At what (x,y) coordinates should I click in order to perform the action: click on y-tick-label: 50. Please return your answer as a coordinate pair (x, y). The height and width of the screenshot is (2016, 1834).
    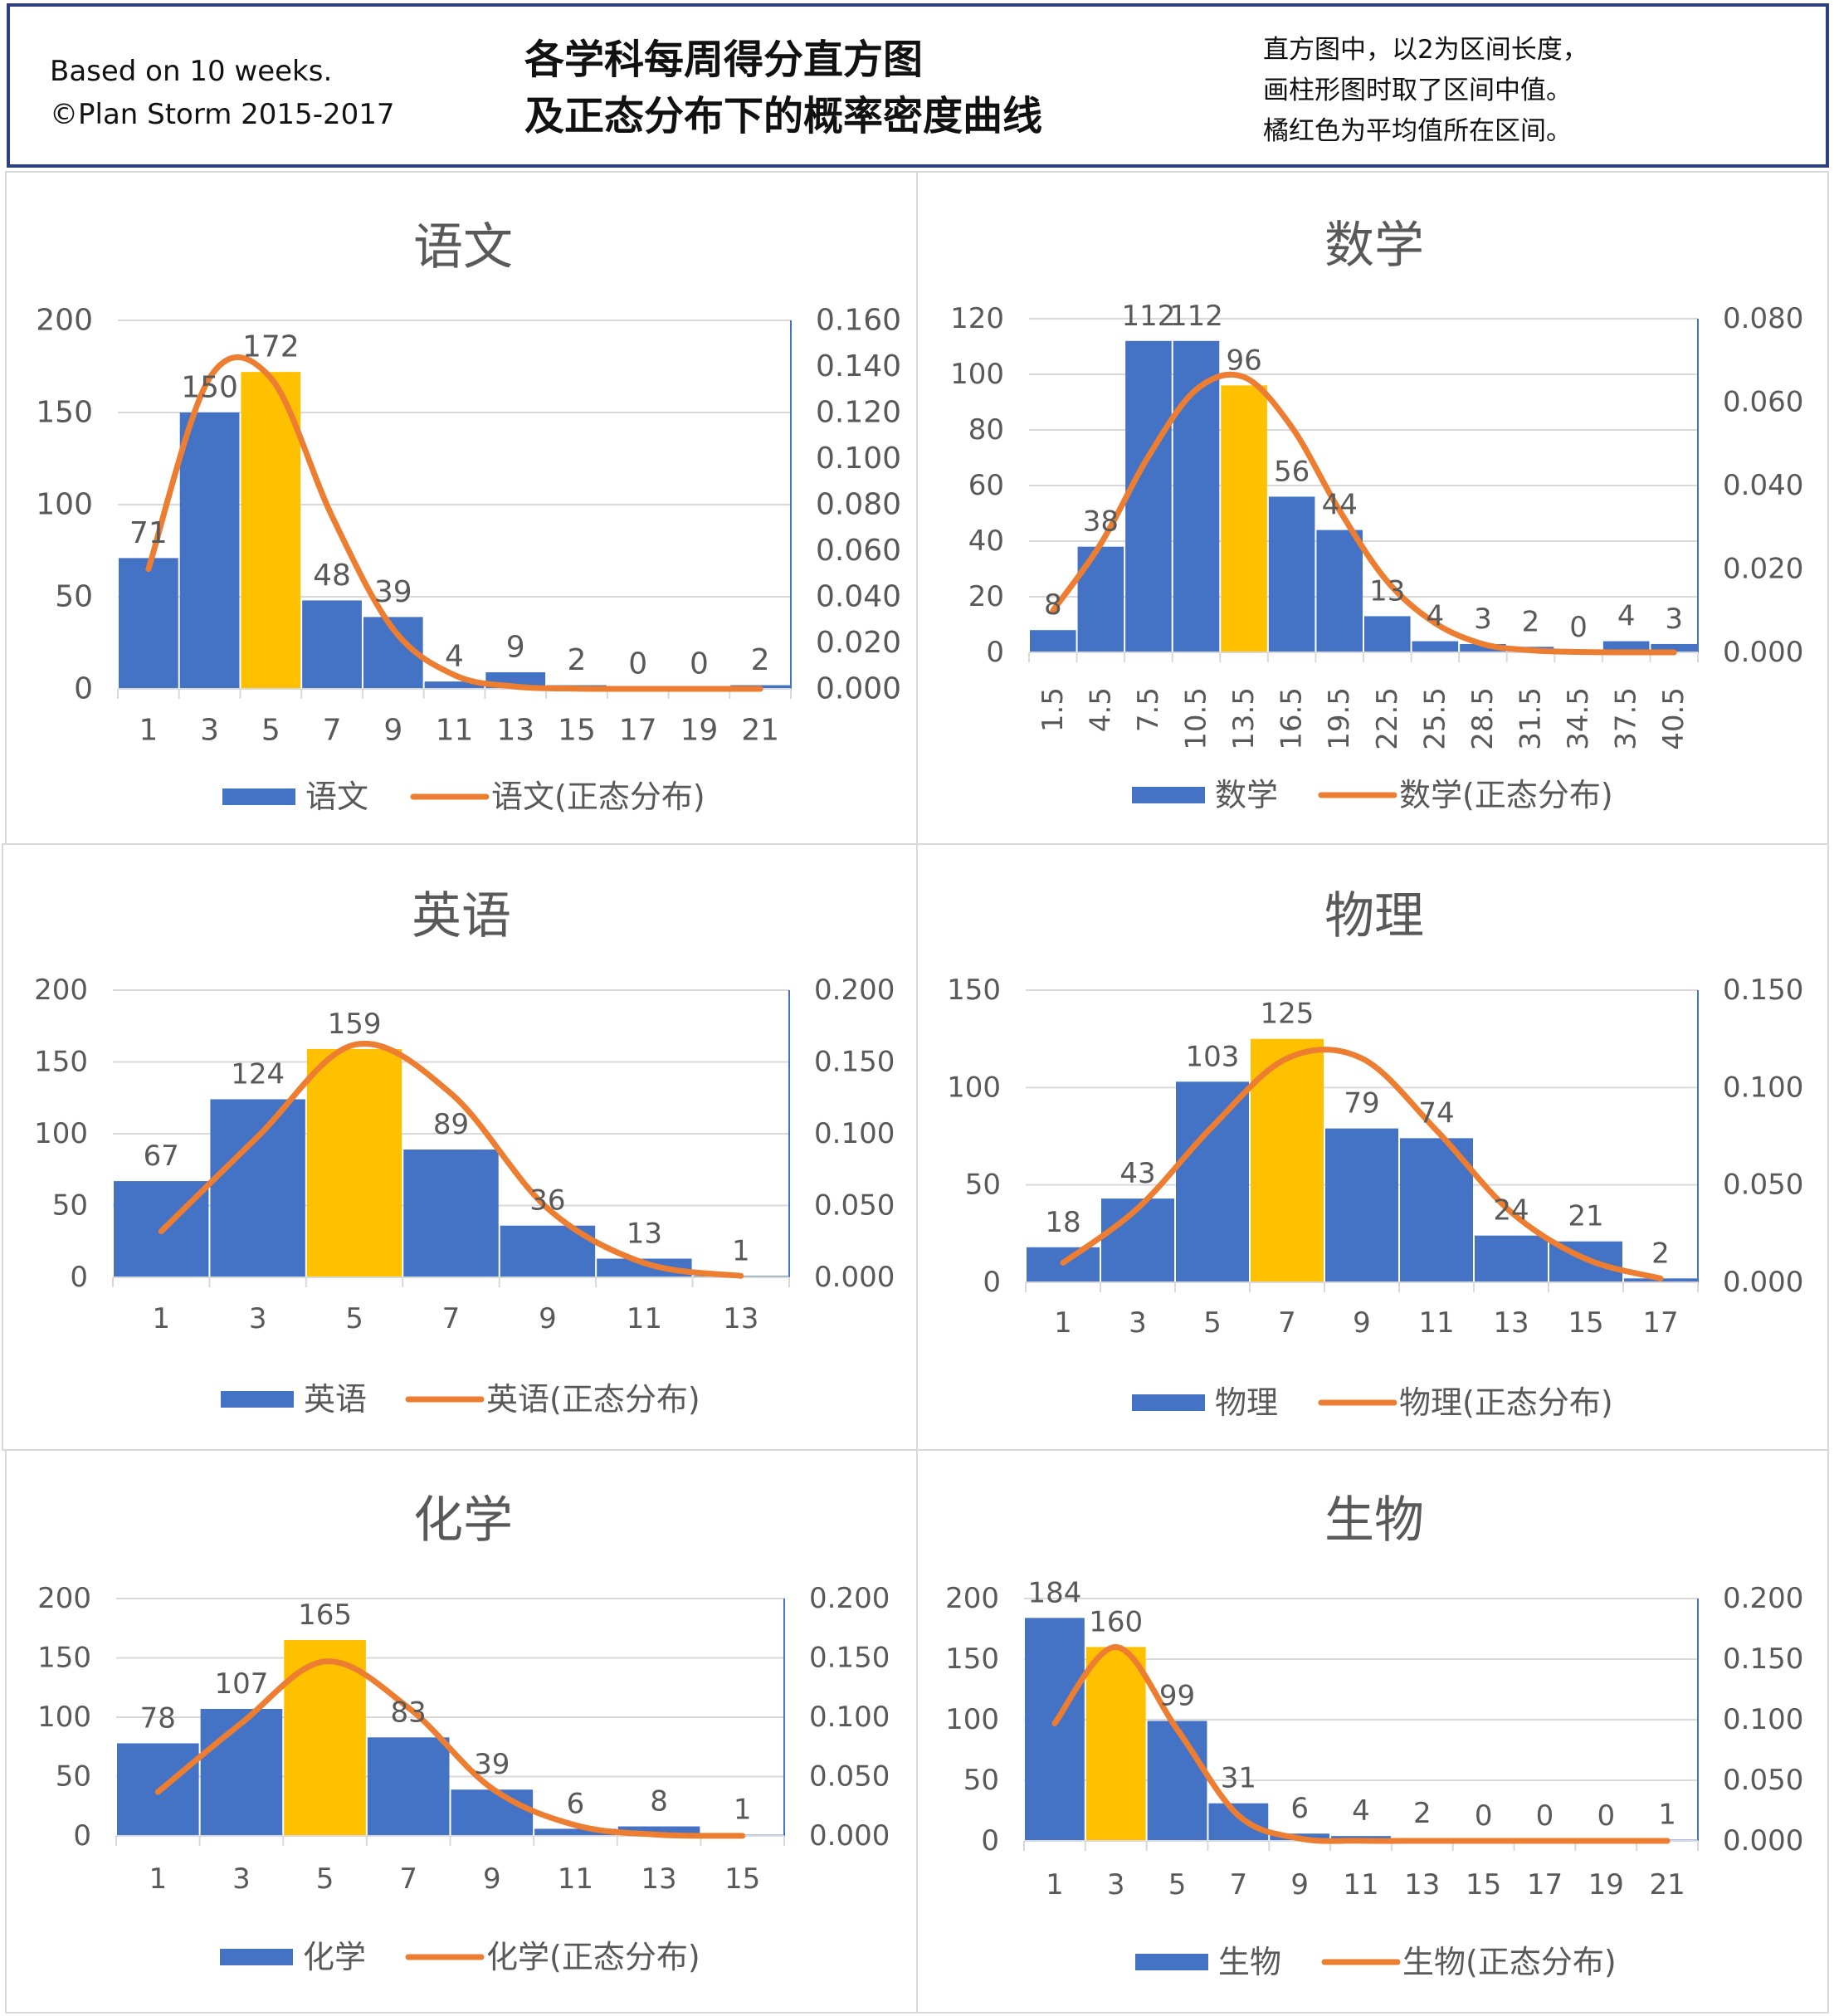
    Looking at the image, I should click on (981, 1781).